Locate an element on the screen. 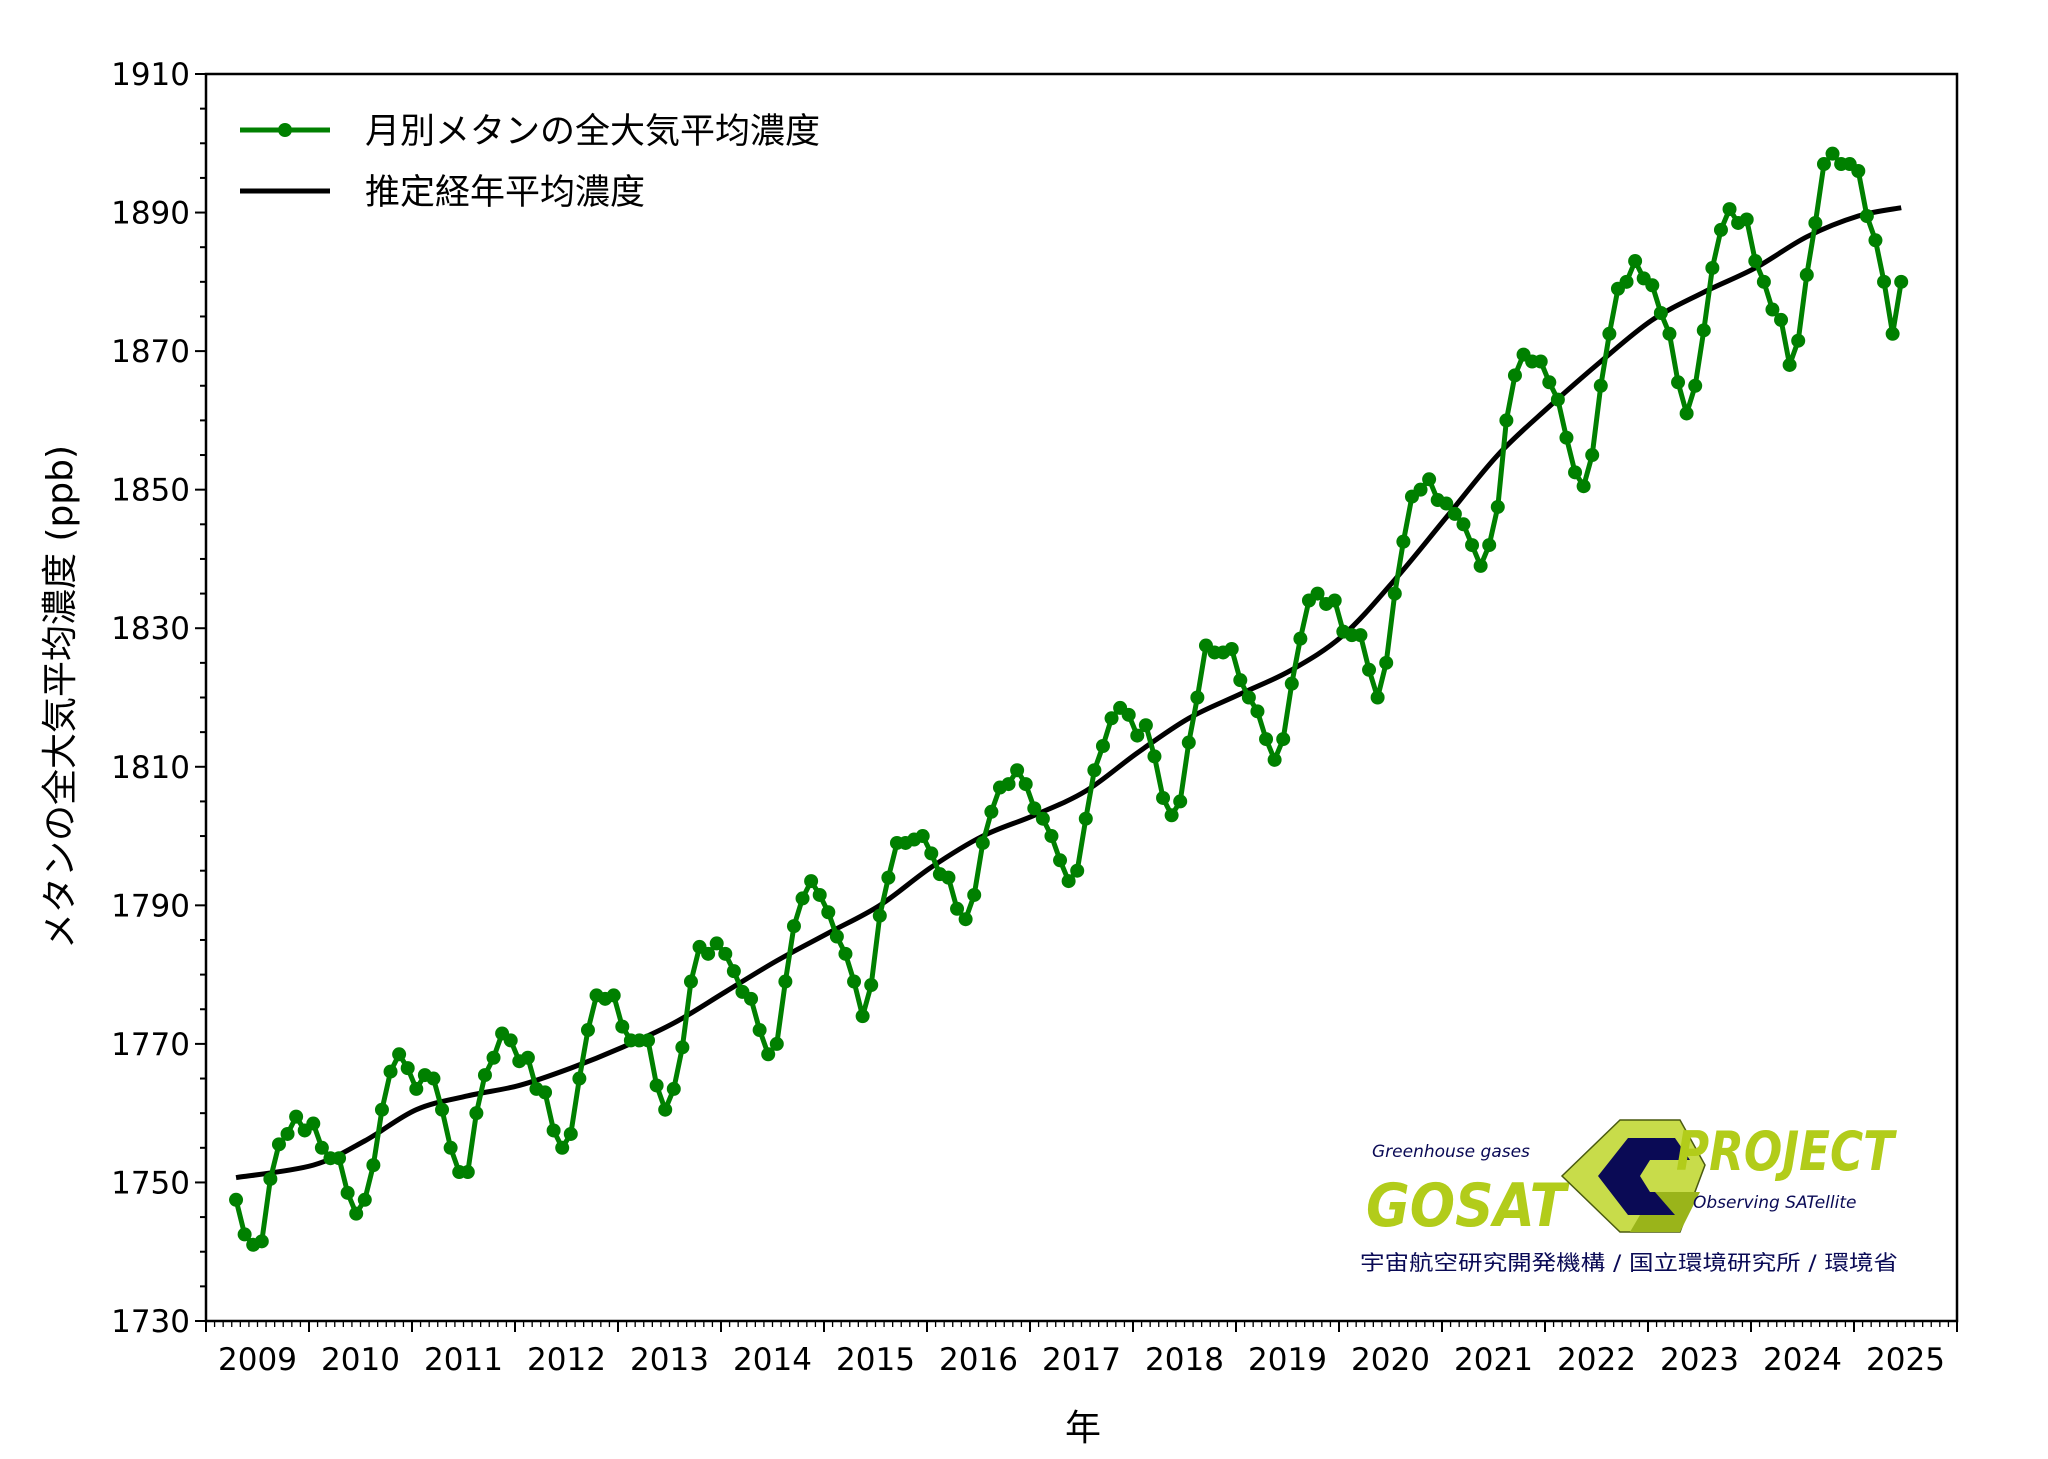 The height and width of the screenshot is (1459, 2048). y-tick-label: 1890 is located at coordinates (150, 214).